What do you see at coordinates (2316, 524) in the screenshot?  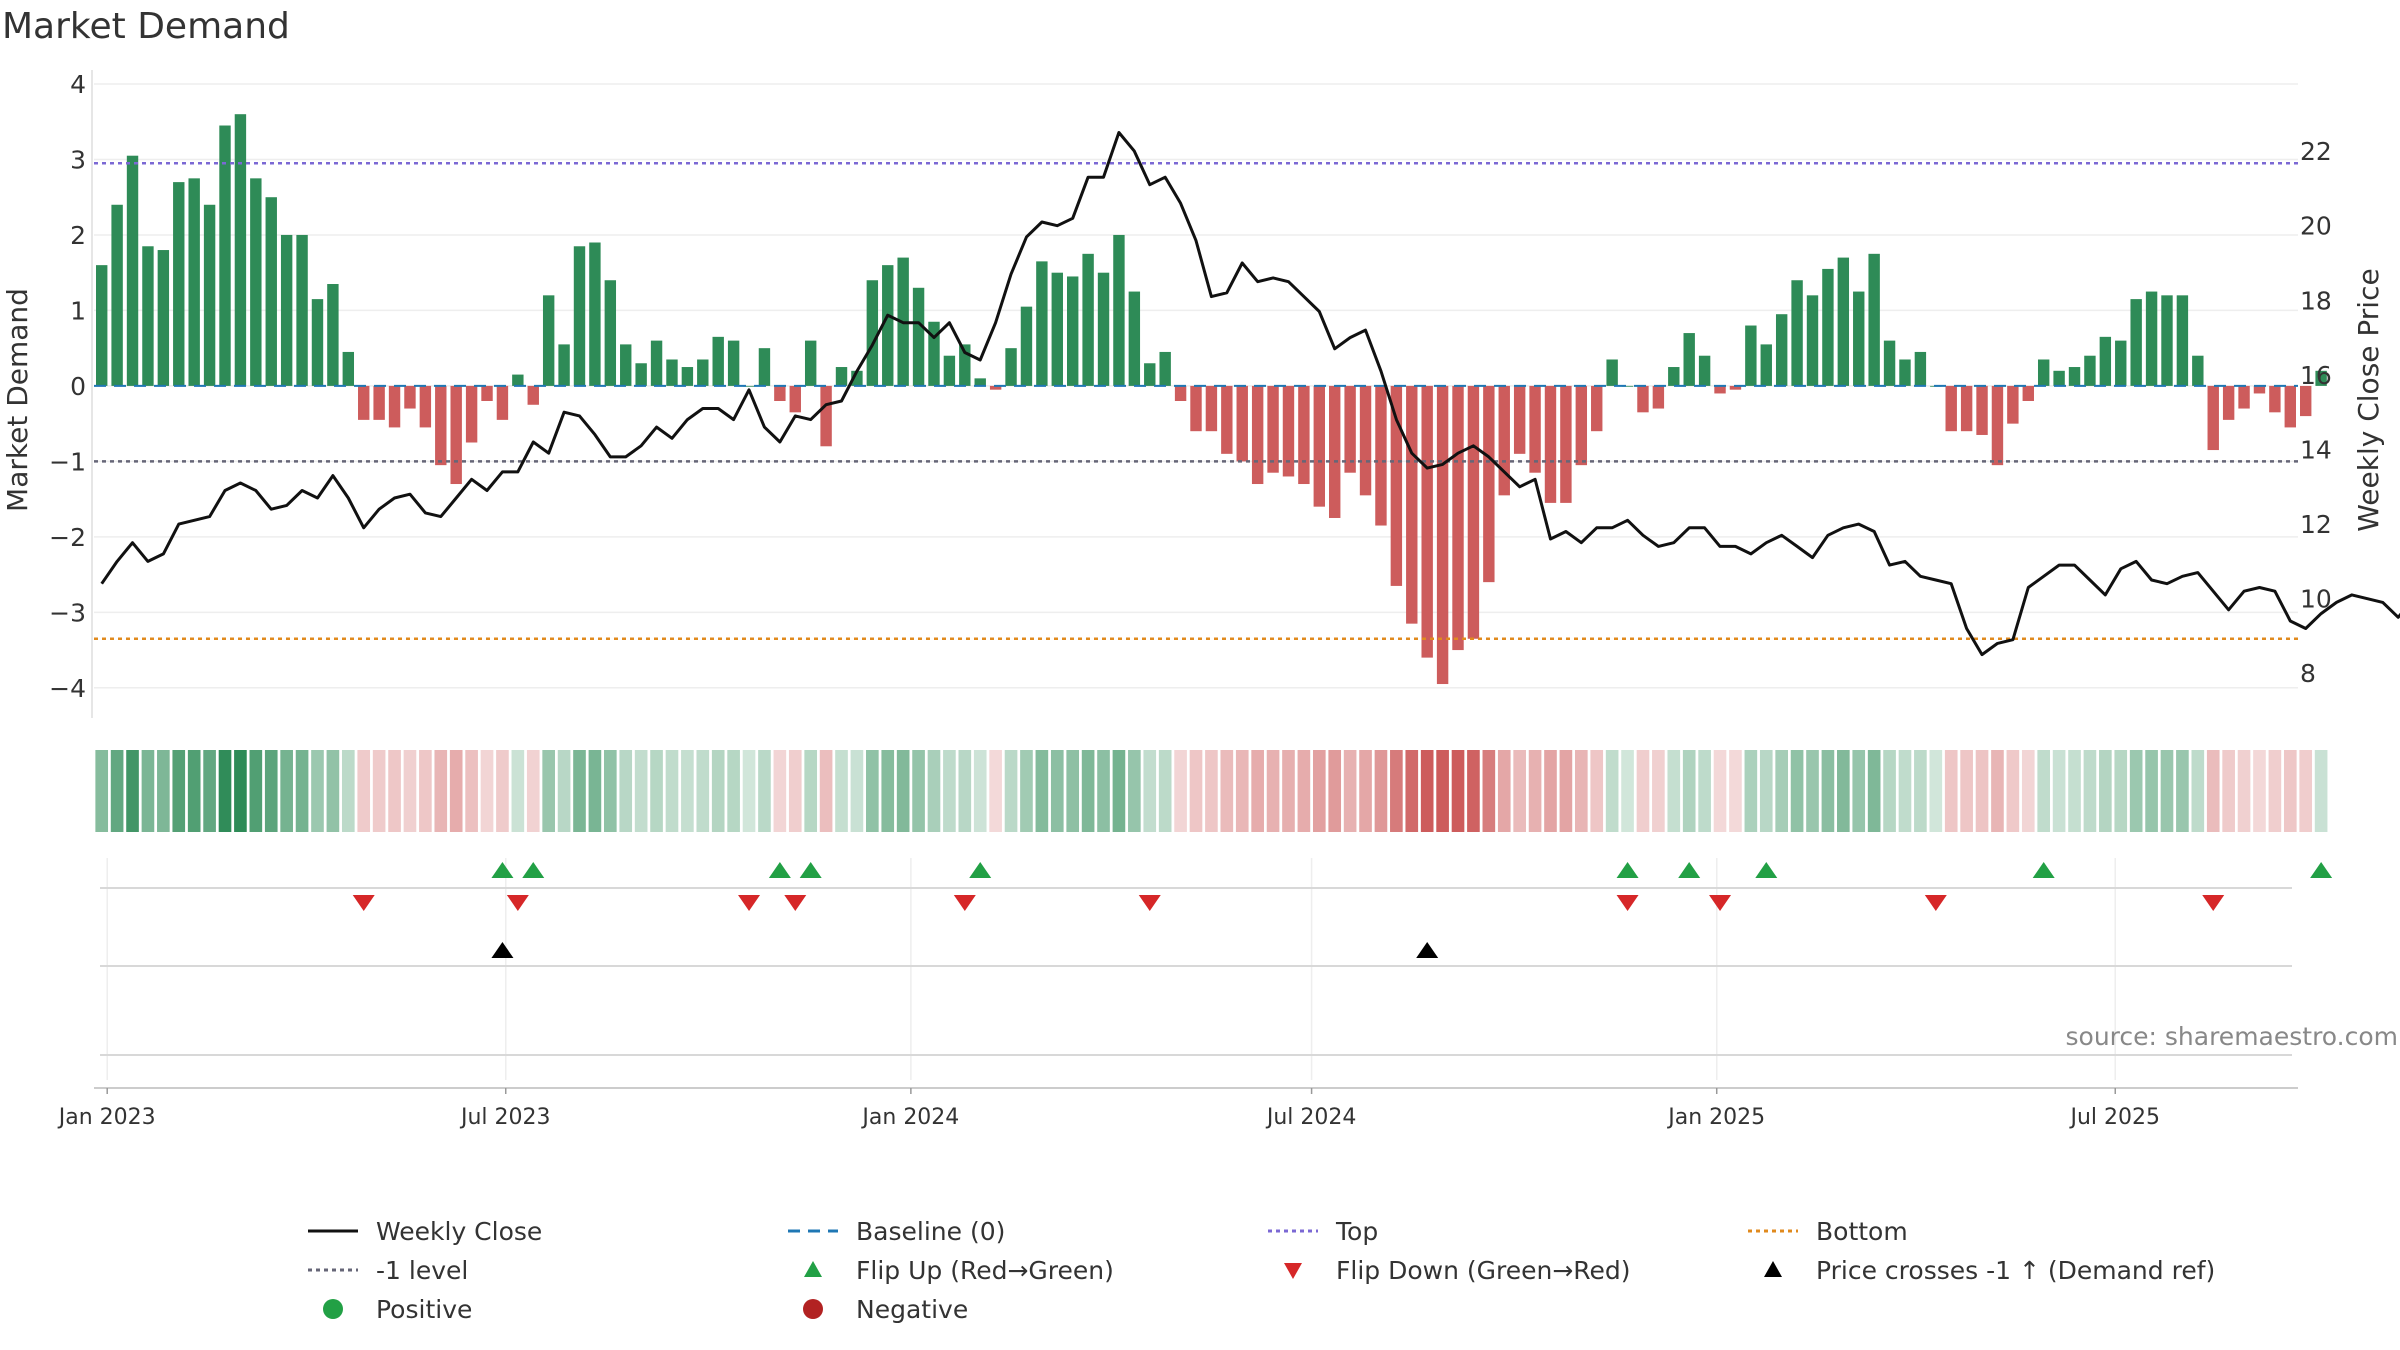 I see `y2-tick-label: 12` at bounding box center [2316, 524].